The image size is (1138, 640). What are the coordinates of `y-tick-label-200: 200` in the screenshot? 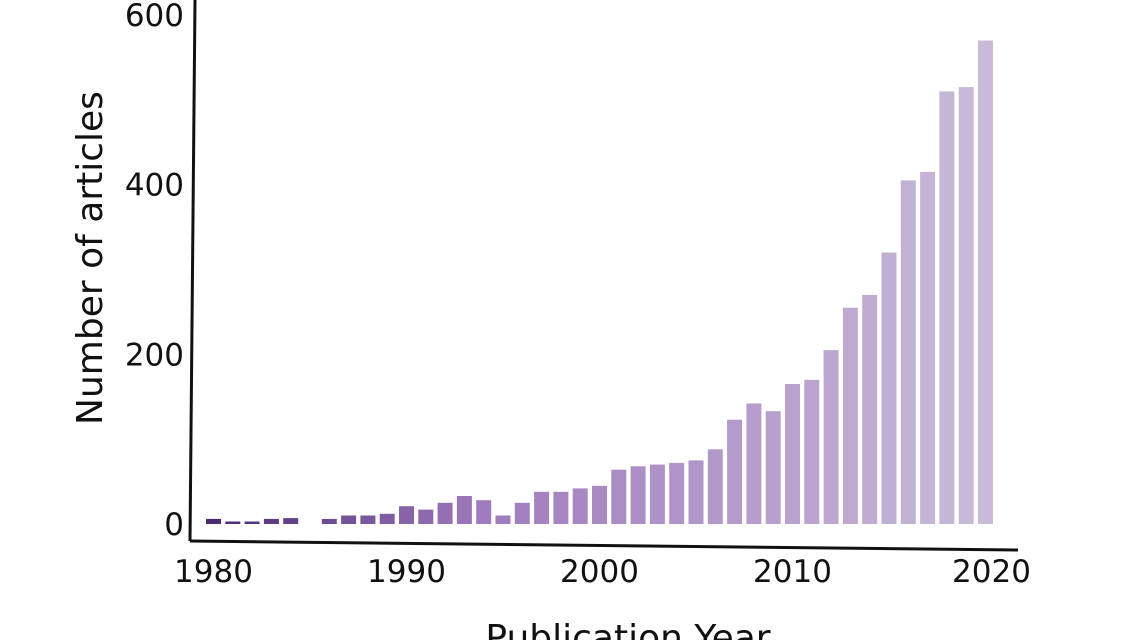 It's located at (154, 355).